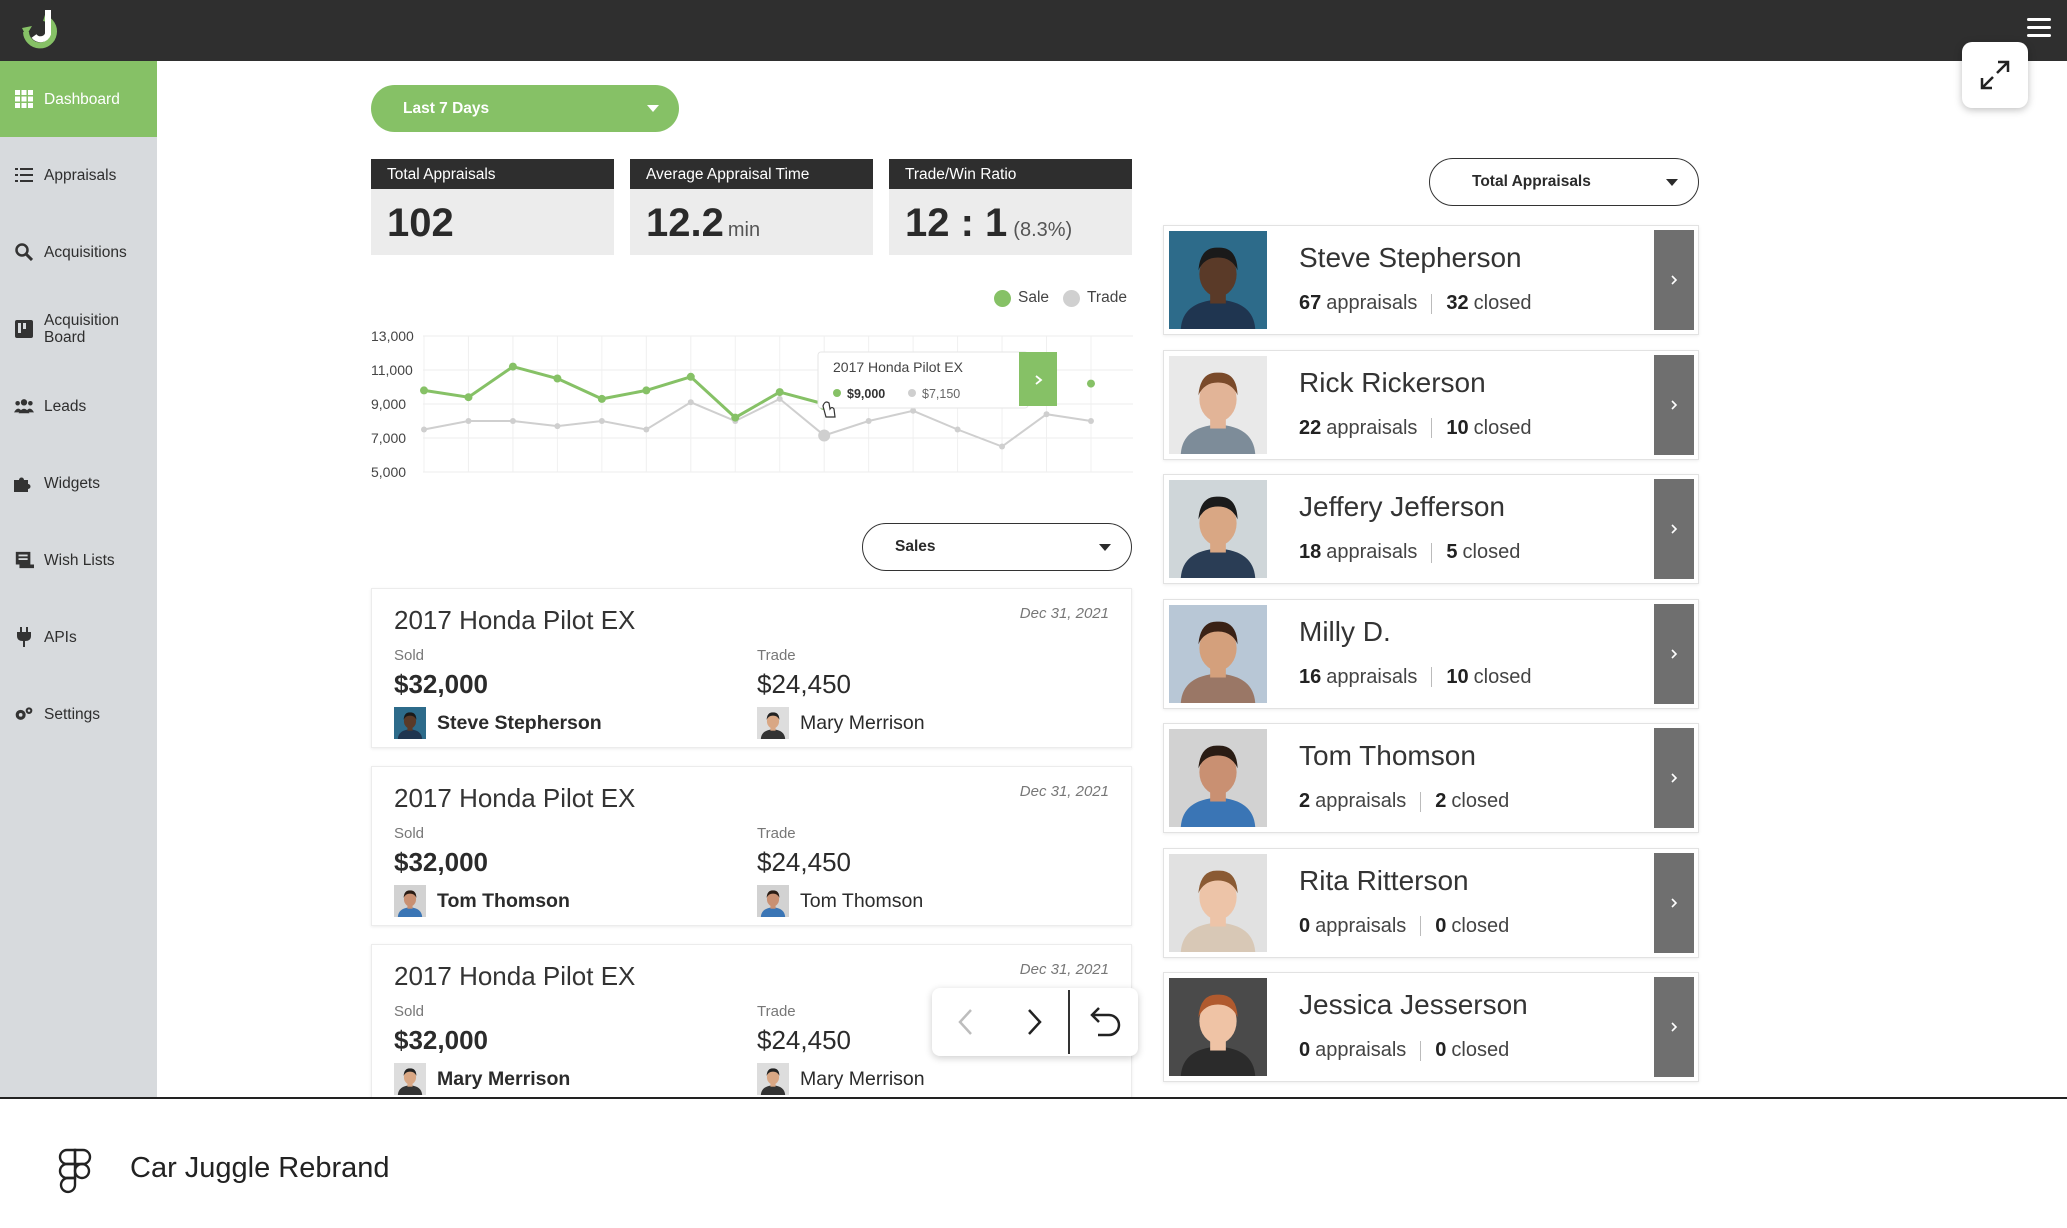 This screenshot has width=2067, height=1228. Describe the element at coordinates (72, 483) in the screenshot. I see `sidebar-item-label: Widgets` at that location.